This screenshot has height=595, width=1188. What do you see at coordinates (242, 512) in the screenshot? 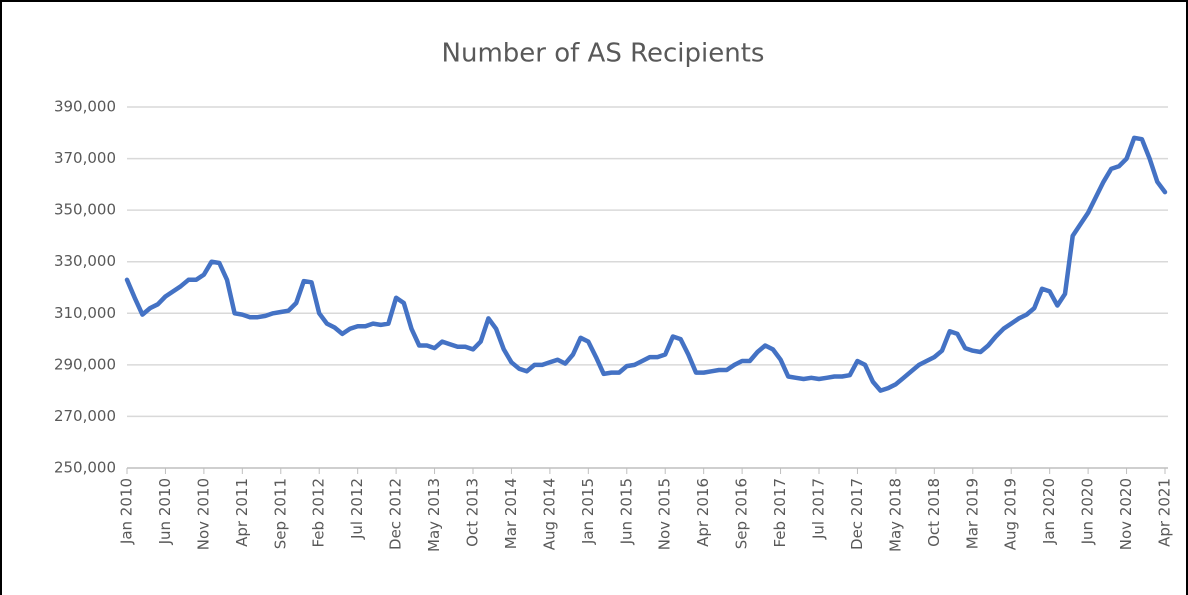
I see `x-tick-label: Apr 2011` at bounding box center [242, 512].